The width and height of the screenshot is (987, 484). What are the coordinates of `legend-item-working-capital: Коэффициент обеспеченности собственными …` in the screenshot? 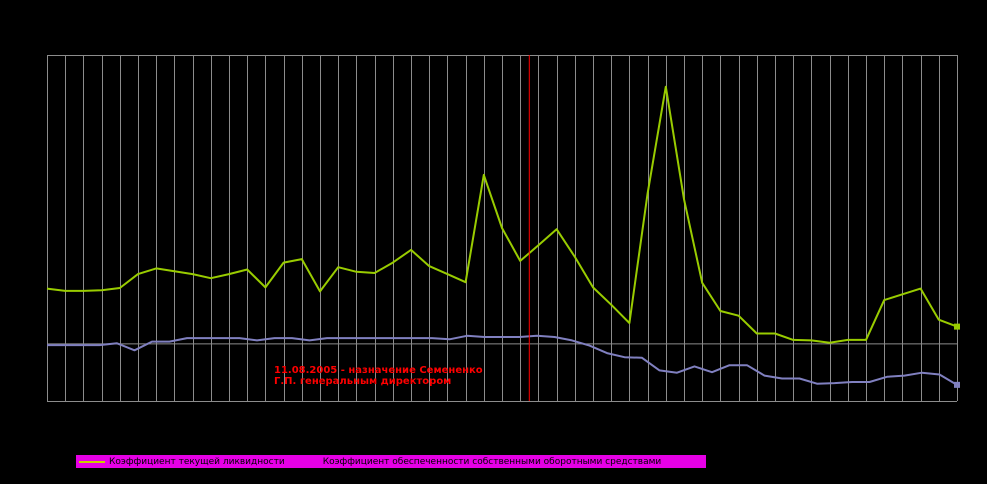 It's located at (492, 462).